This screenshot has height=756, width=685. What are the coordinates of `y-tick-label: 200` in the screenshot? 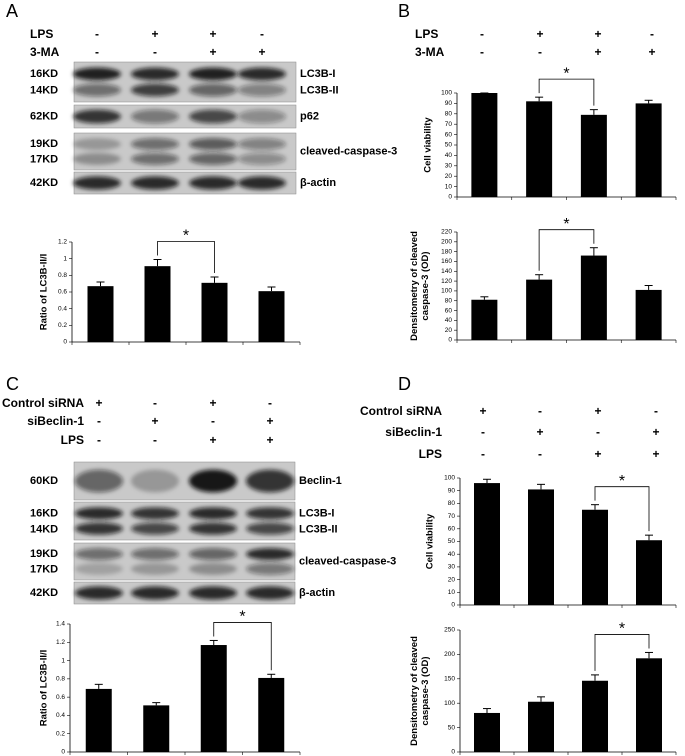 It's located at (449, 654).